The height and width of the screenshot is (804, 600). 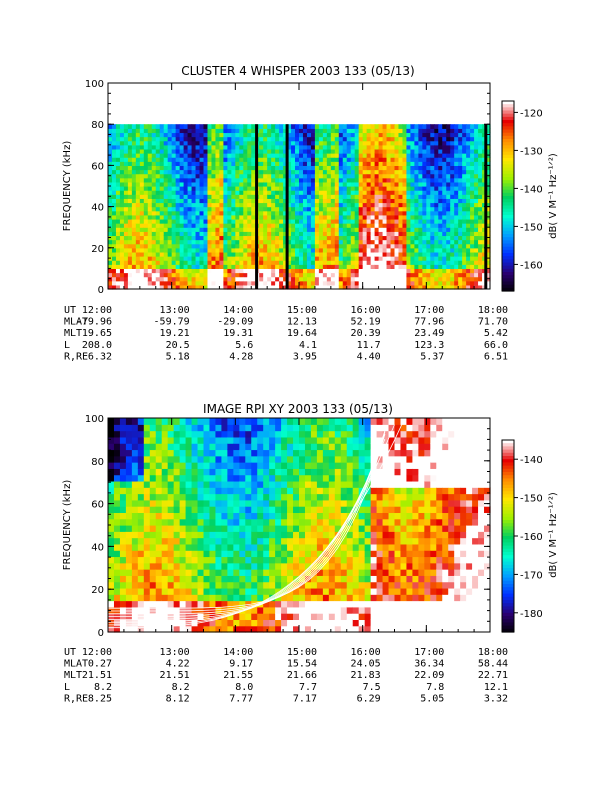 What do you see at coordinates (308, 345) in the screenshot?
I see `ephemeris-value: 4.1` at bounding box center [308, 345].